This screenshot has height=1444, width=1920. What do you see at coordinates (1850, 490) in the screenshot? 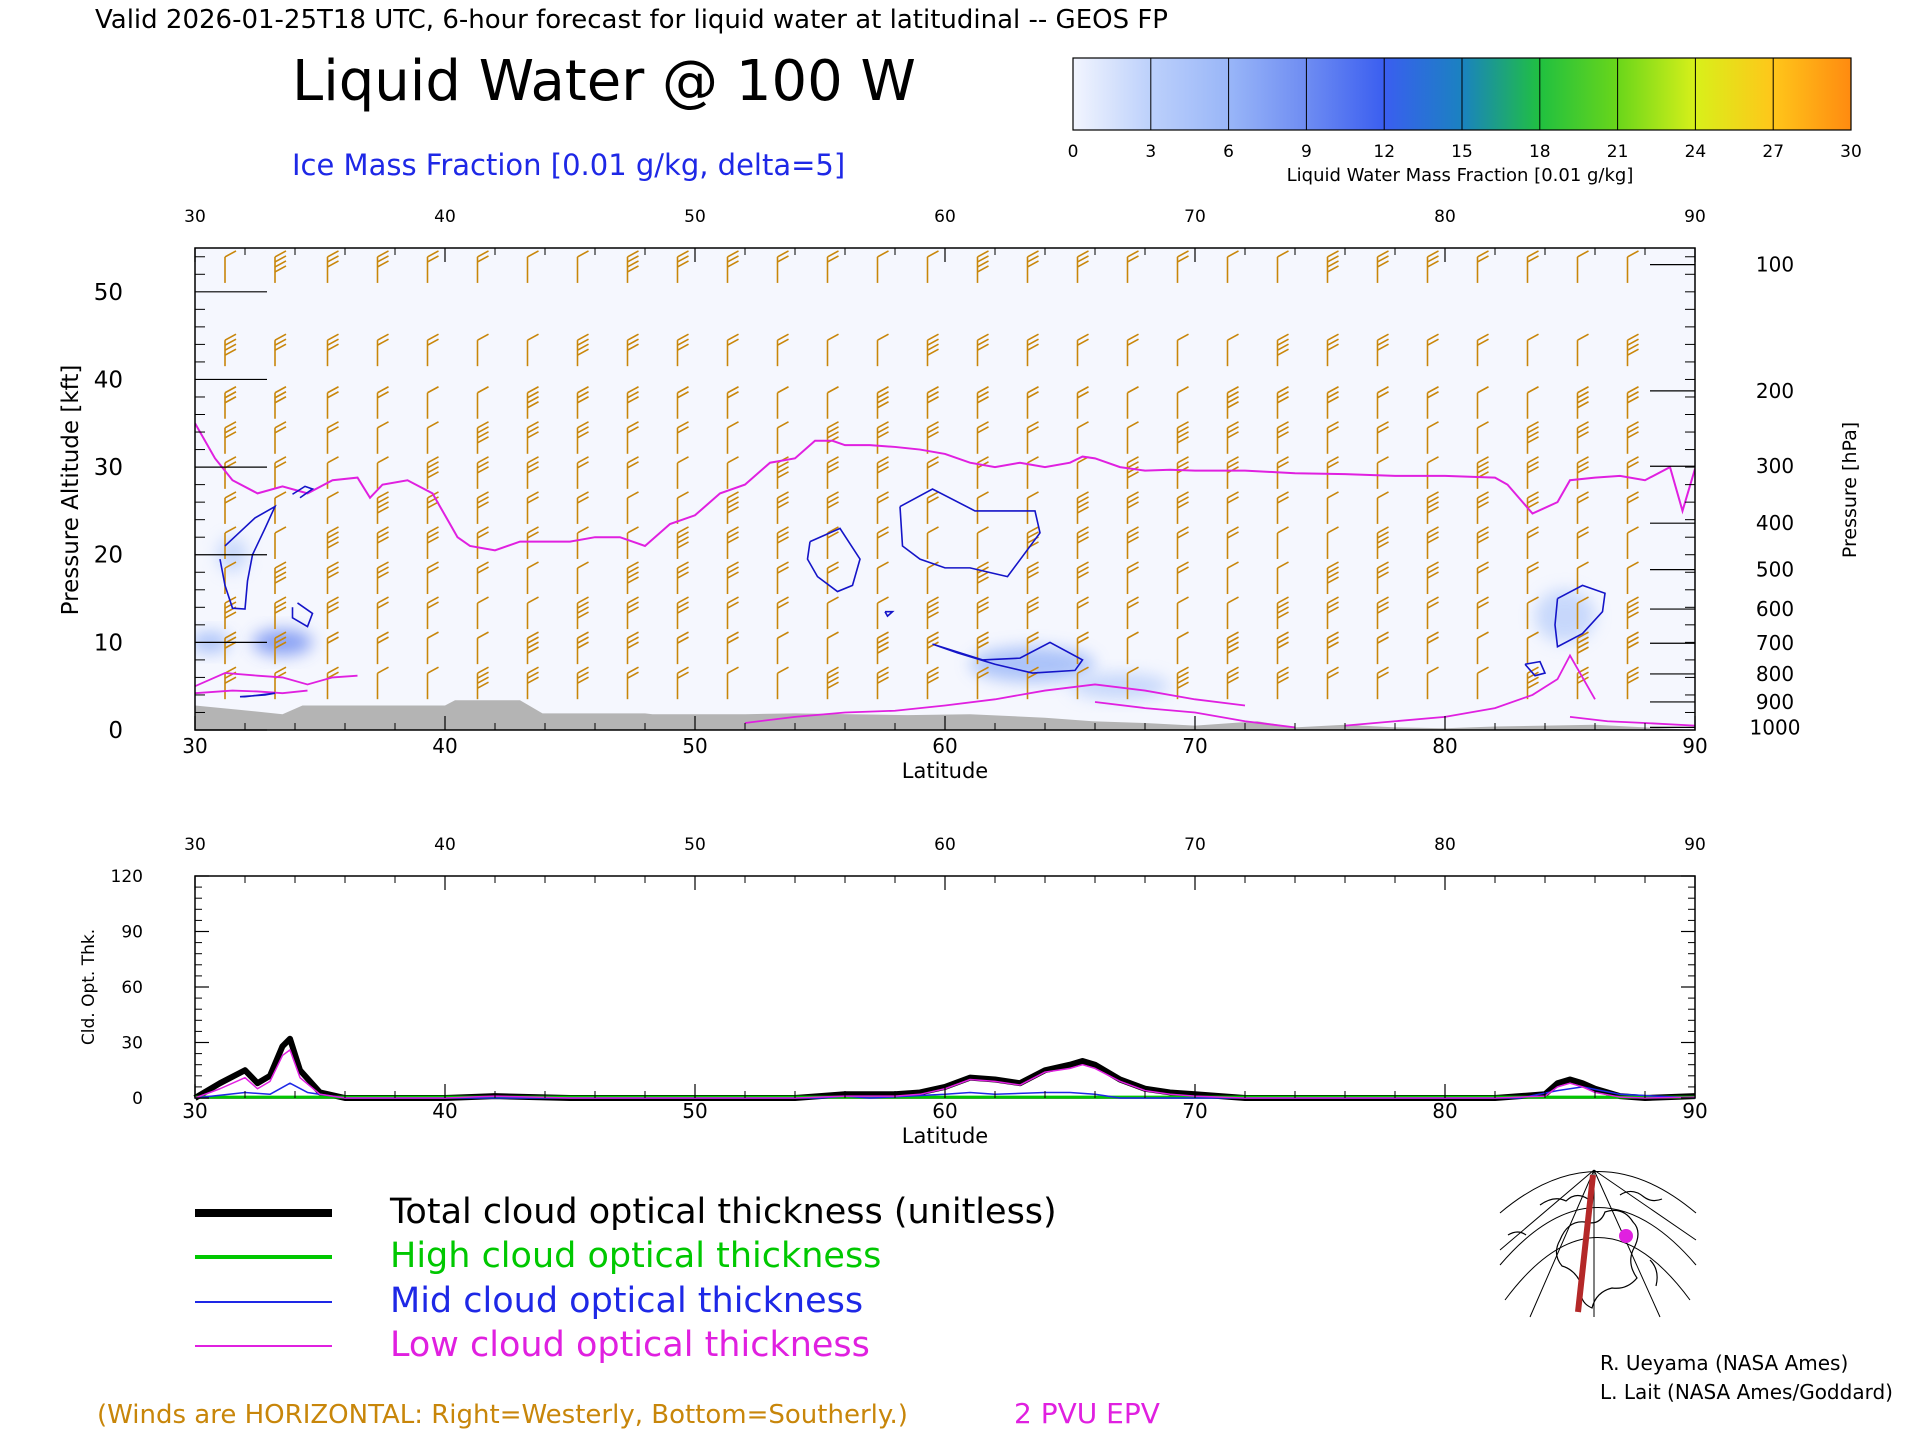
I see `right-axis-label: Pressure [hPa]` at bounding box center [1850, 490].